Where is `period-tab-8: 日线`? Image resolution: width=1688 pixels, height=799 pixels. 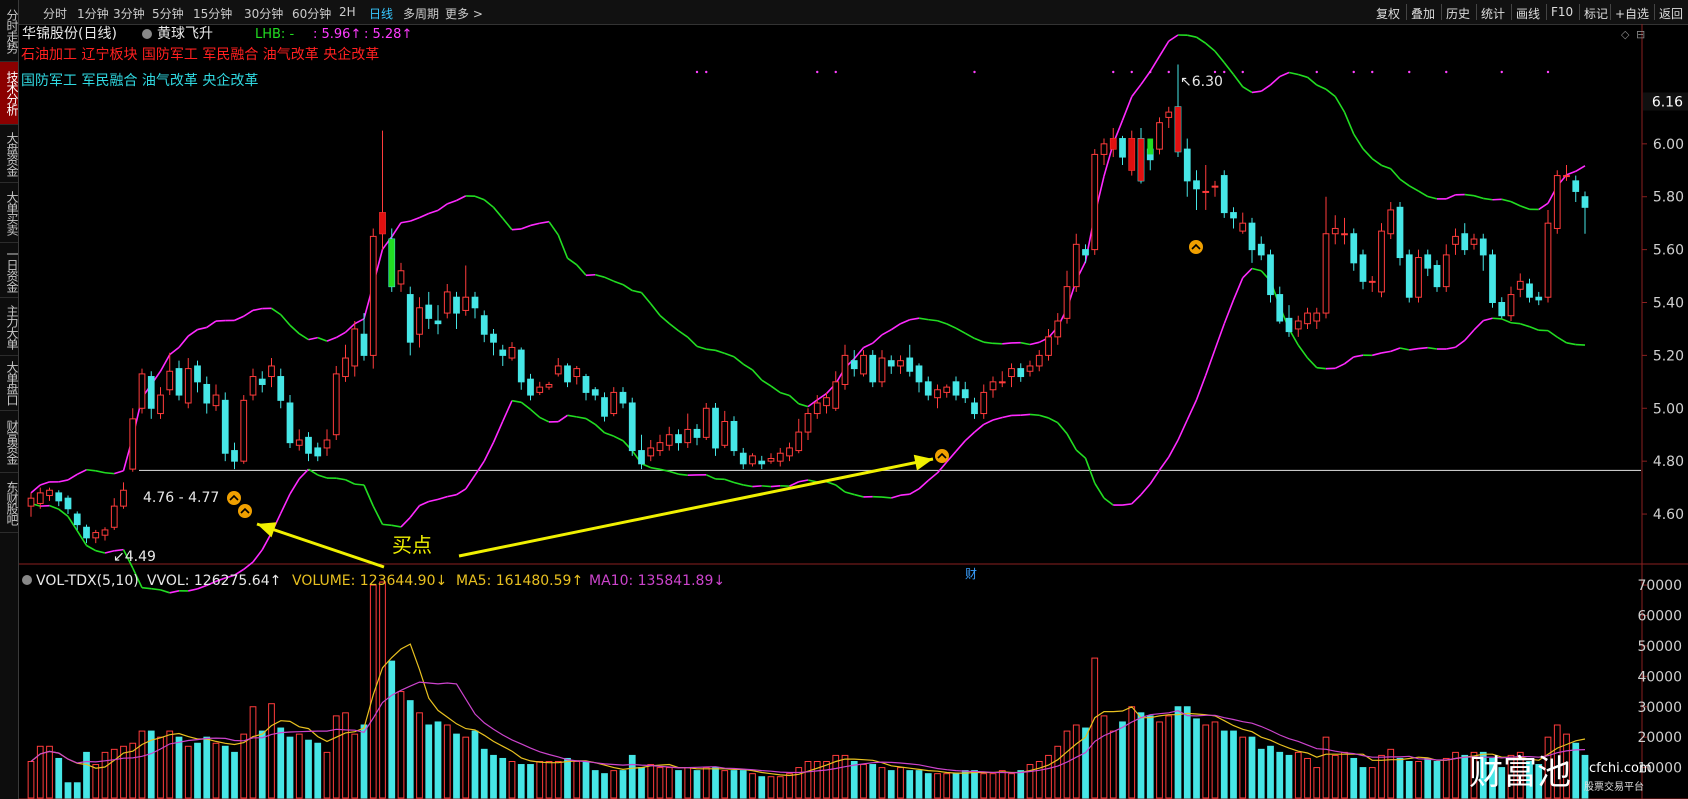
period-tab-8: 日线 is located at coordinates (381, 14).